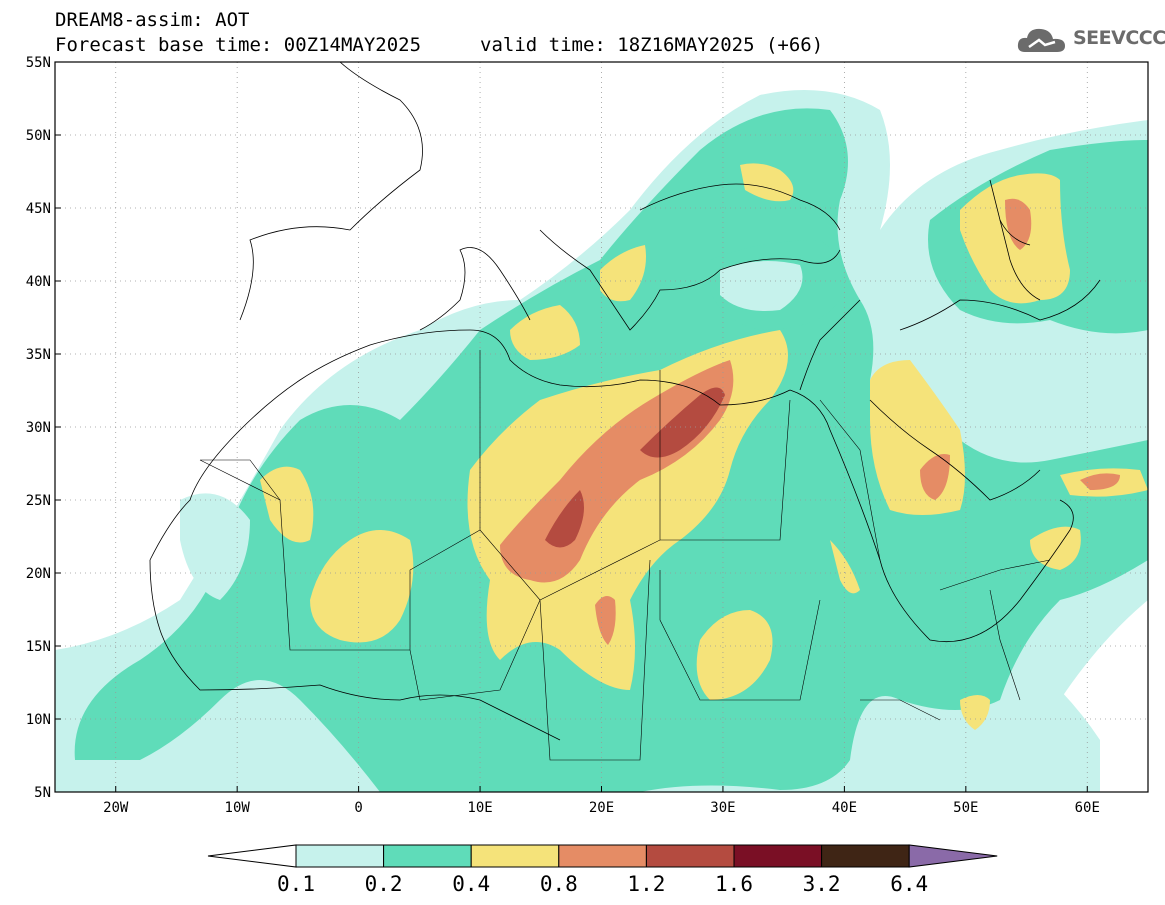 The height and width of the screenshot is (905, 1165). Describe the element at coordinates (471, 884) in the screenshot. I see `colorbar-label: 0.4` at that location.